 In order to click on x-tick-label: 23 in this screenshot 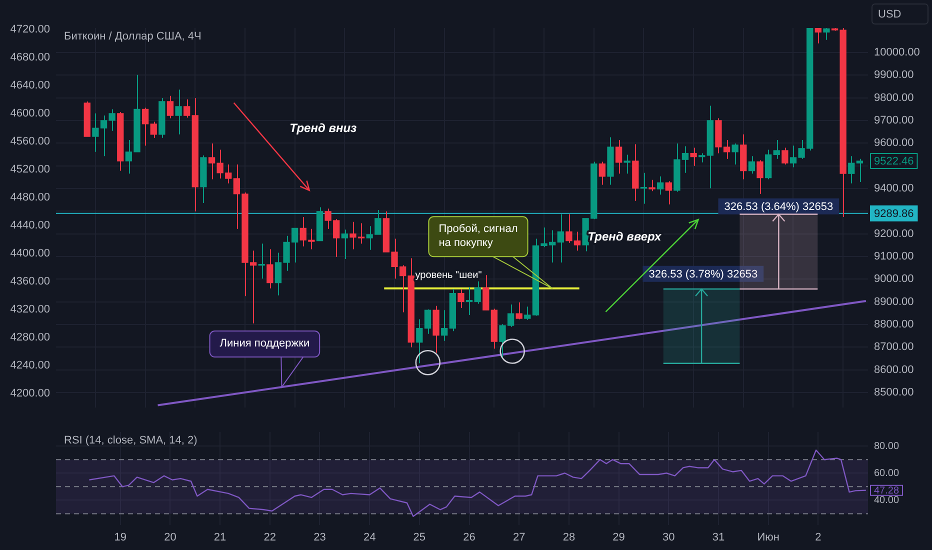, I will do `click(320, 537)`.